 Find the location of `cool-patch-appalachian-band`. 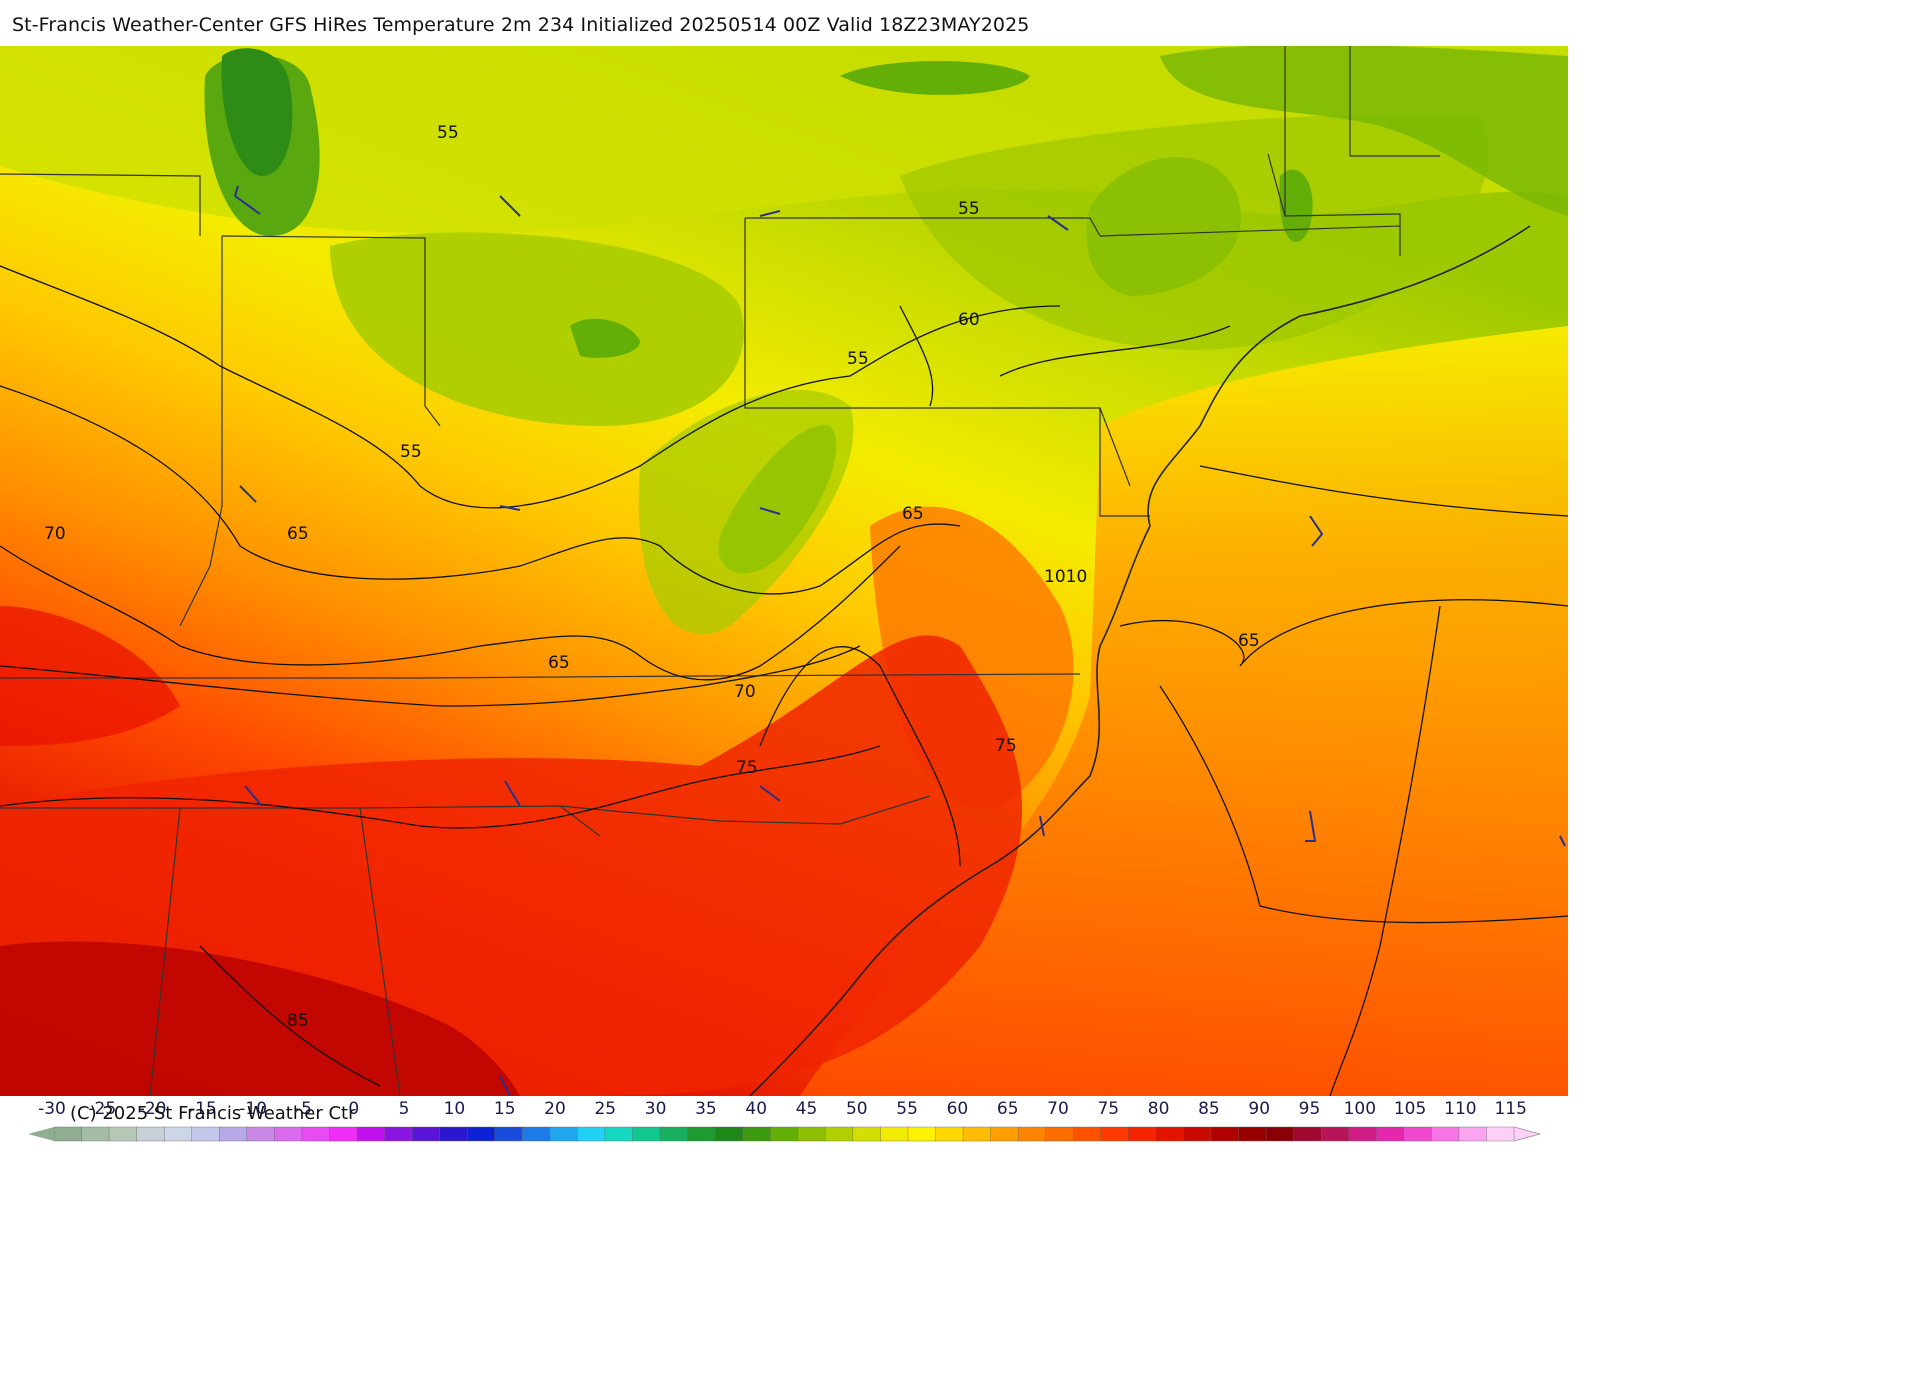

cool-patch-appalachian-band is located at coordinates (746, 512).